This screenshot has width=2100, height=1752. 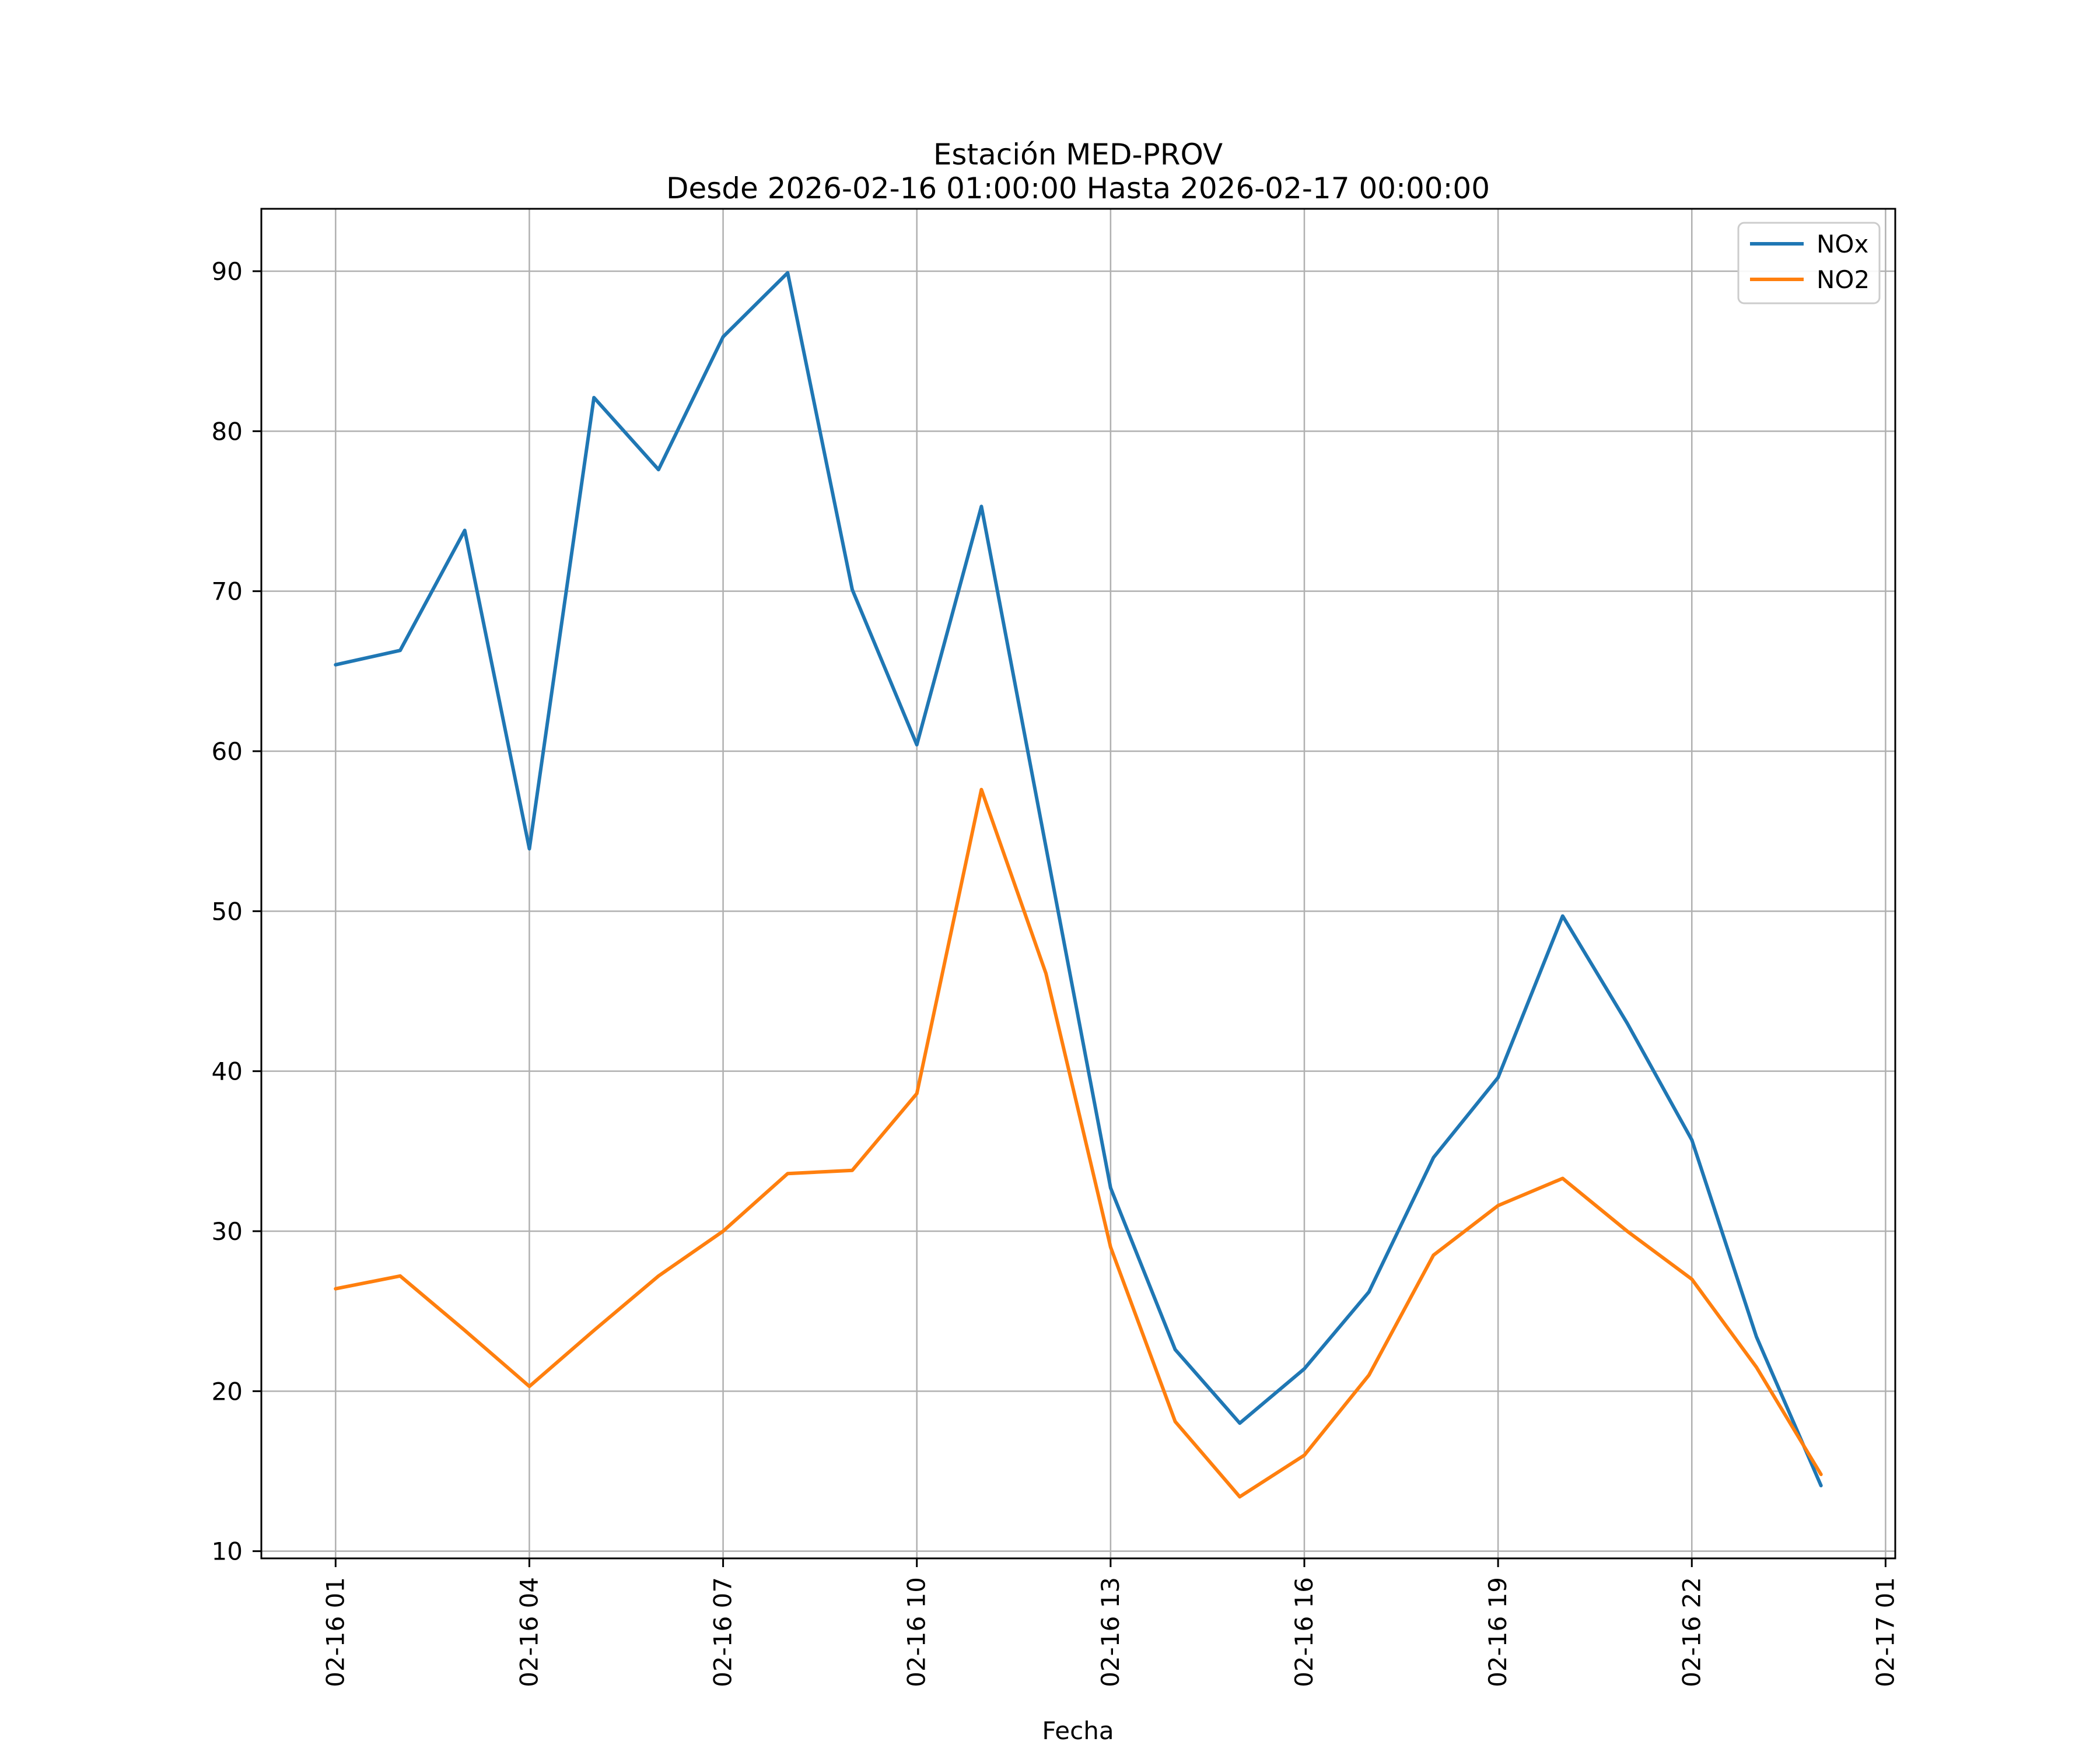 I want to click on x-tick-label: 02-17 01, so click(x=1885, y=1632).